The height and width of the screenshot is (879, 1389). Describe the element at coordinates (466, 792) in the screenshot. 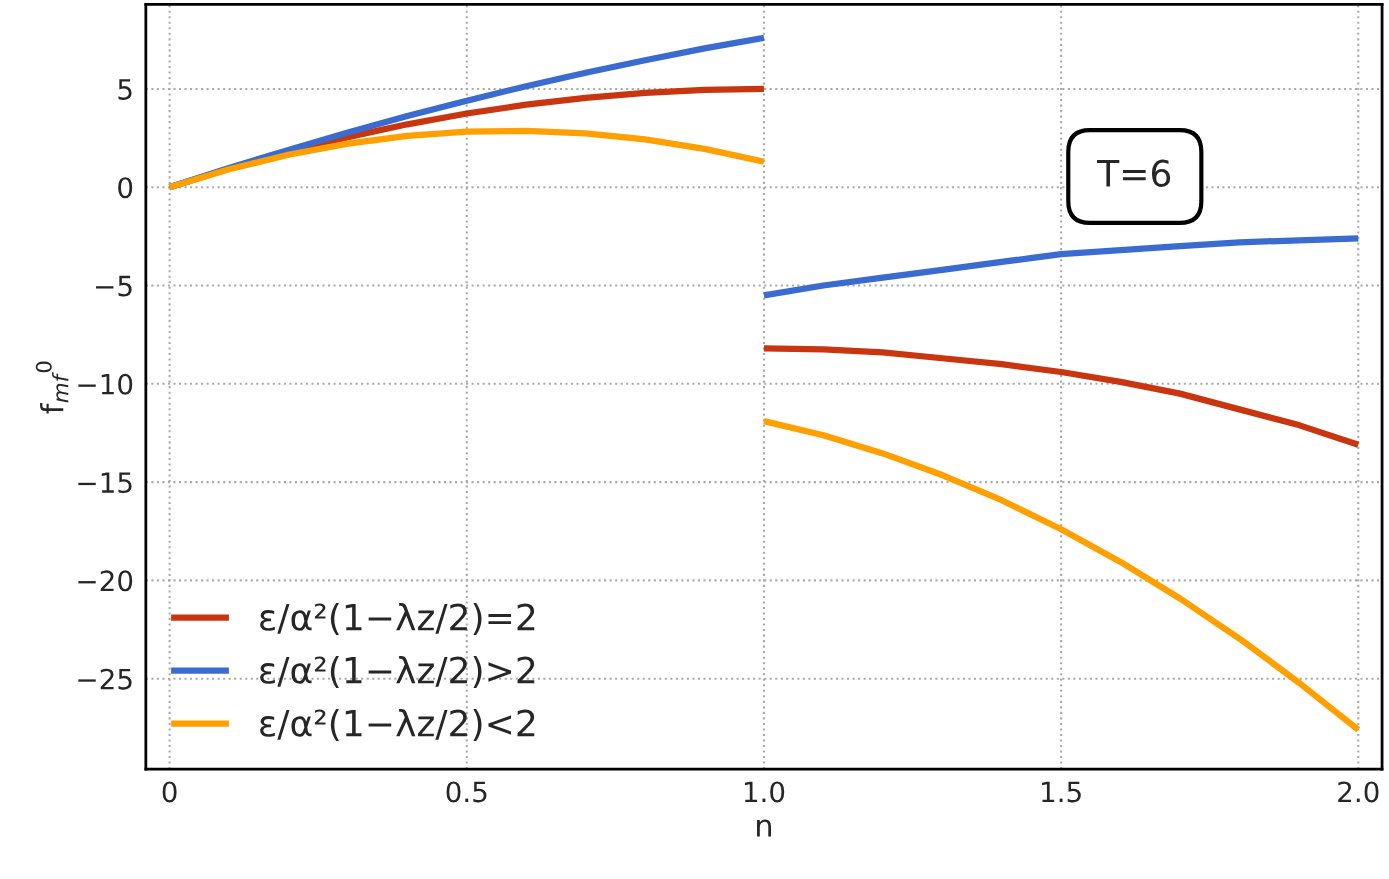

I see `x-tick-label: 0.5` at that location.